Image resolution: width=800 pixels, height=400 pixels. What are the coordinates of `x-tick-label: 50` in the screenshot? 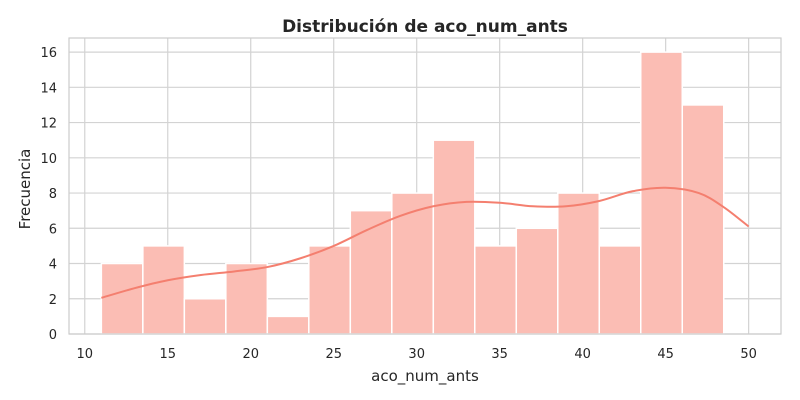 It's located at (748, 354).